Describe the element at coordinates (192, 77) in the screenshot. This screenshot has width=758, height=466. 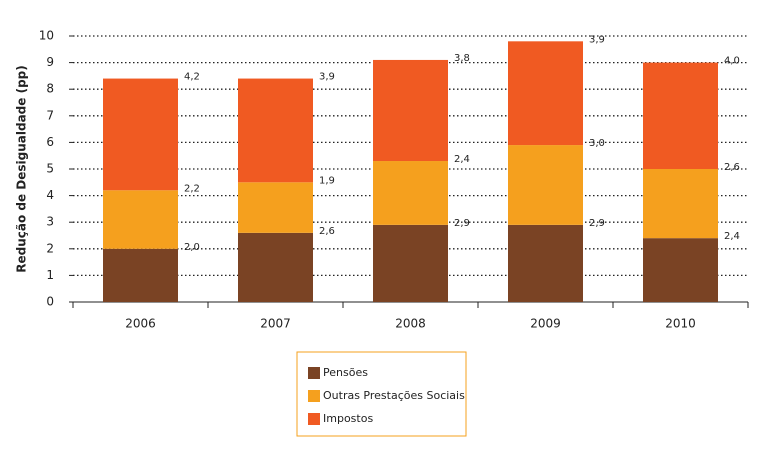
I see `value-label: 4,2` at that location.